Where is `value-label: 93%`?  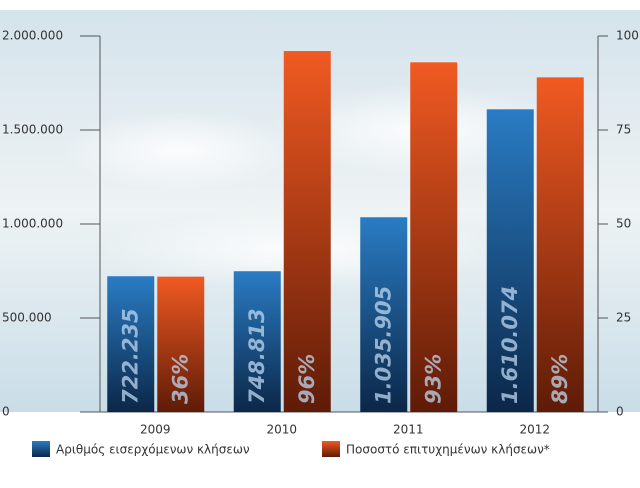
value-label: 93% is located at coordinates (433, 379).